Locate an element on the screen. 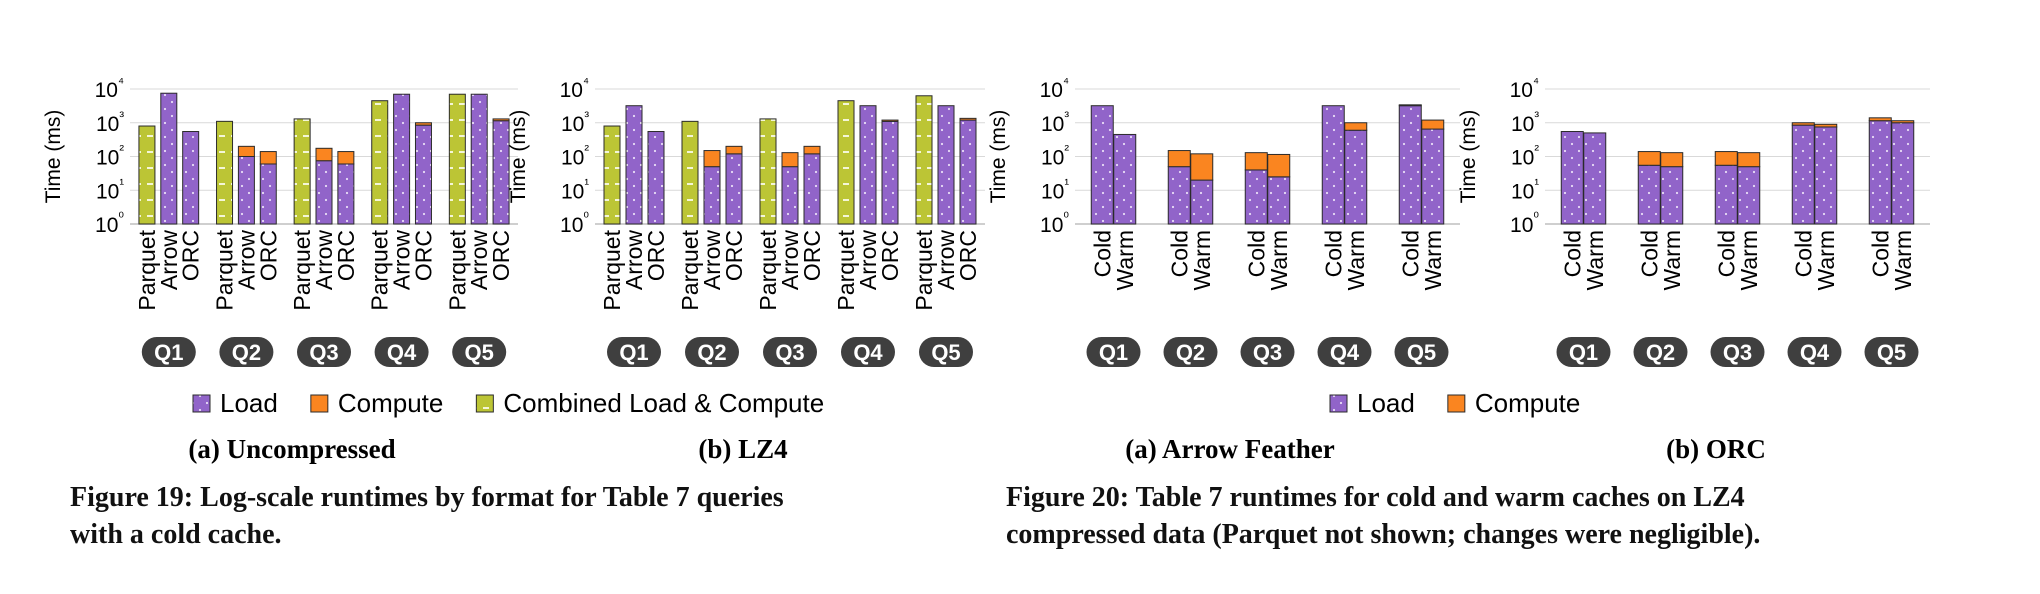 The height and width of the screenshot is (594, 2040). bar-compute-q2-warm is located at coordinates (1202, 167).